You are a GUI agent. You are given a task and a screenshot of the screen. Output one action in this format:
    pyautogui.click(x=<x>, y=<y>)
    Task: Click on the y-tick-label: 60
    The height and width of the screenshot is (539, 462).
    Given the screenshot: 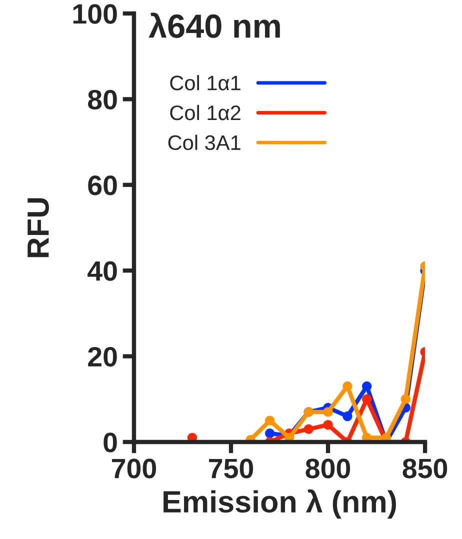 What is the action you would take?
    pyautogui.click(x=102, y=186)
    